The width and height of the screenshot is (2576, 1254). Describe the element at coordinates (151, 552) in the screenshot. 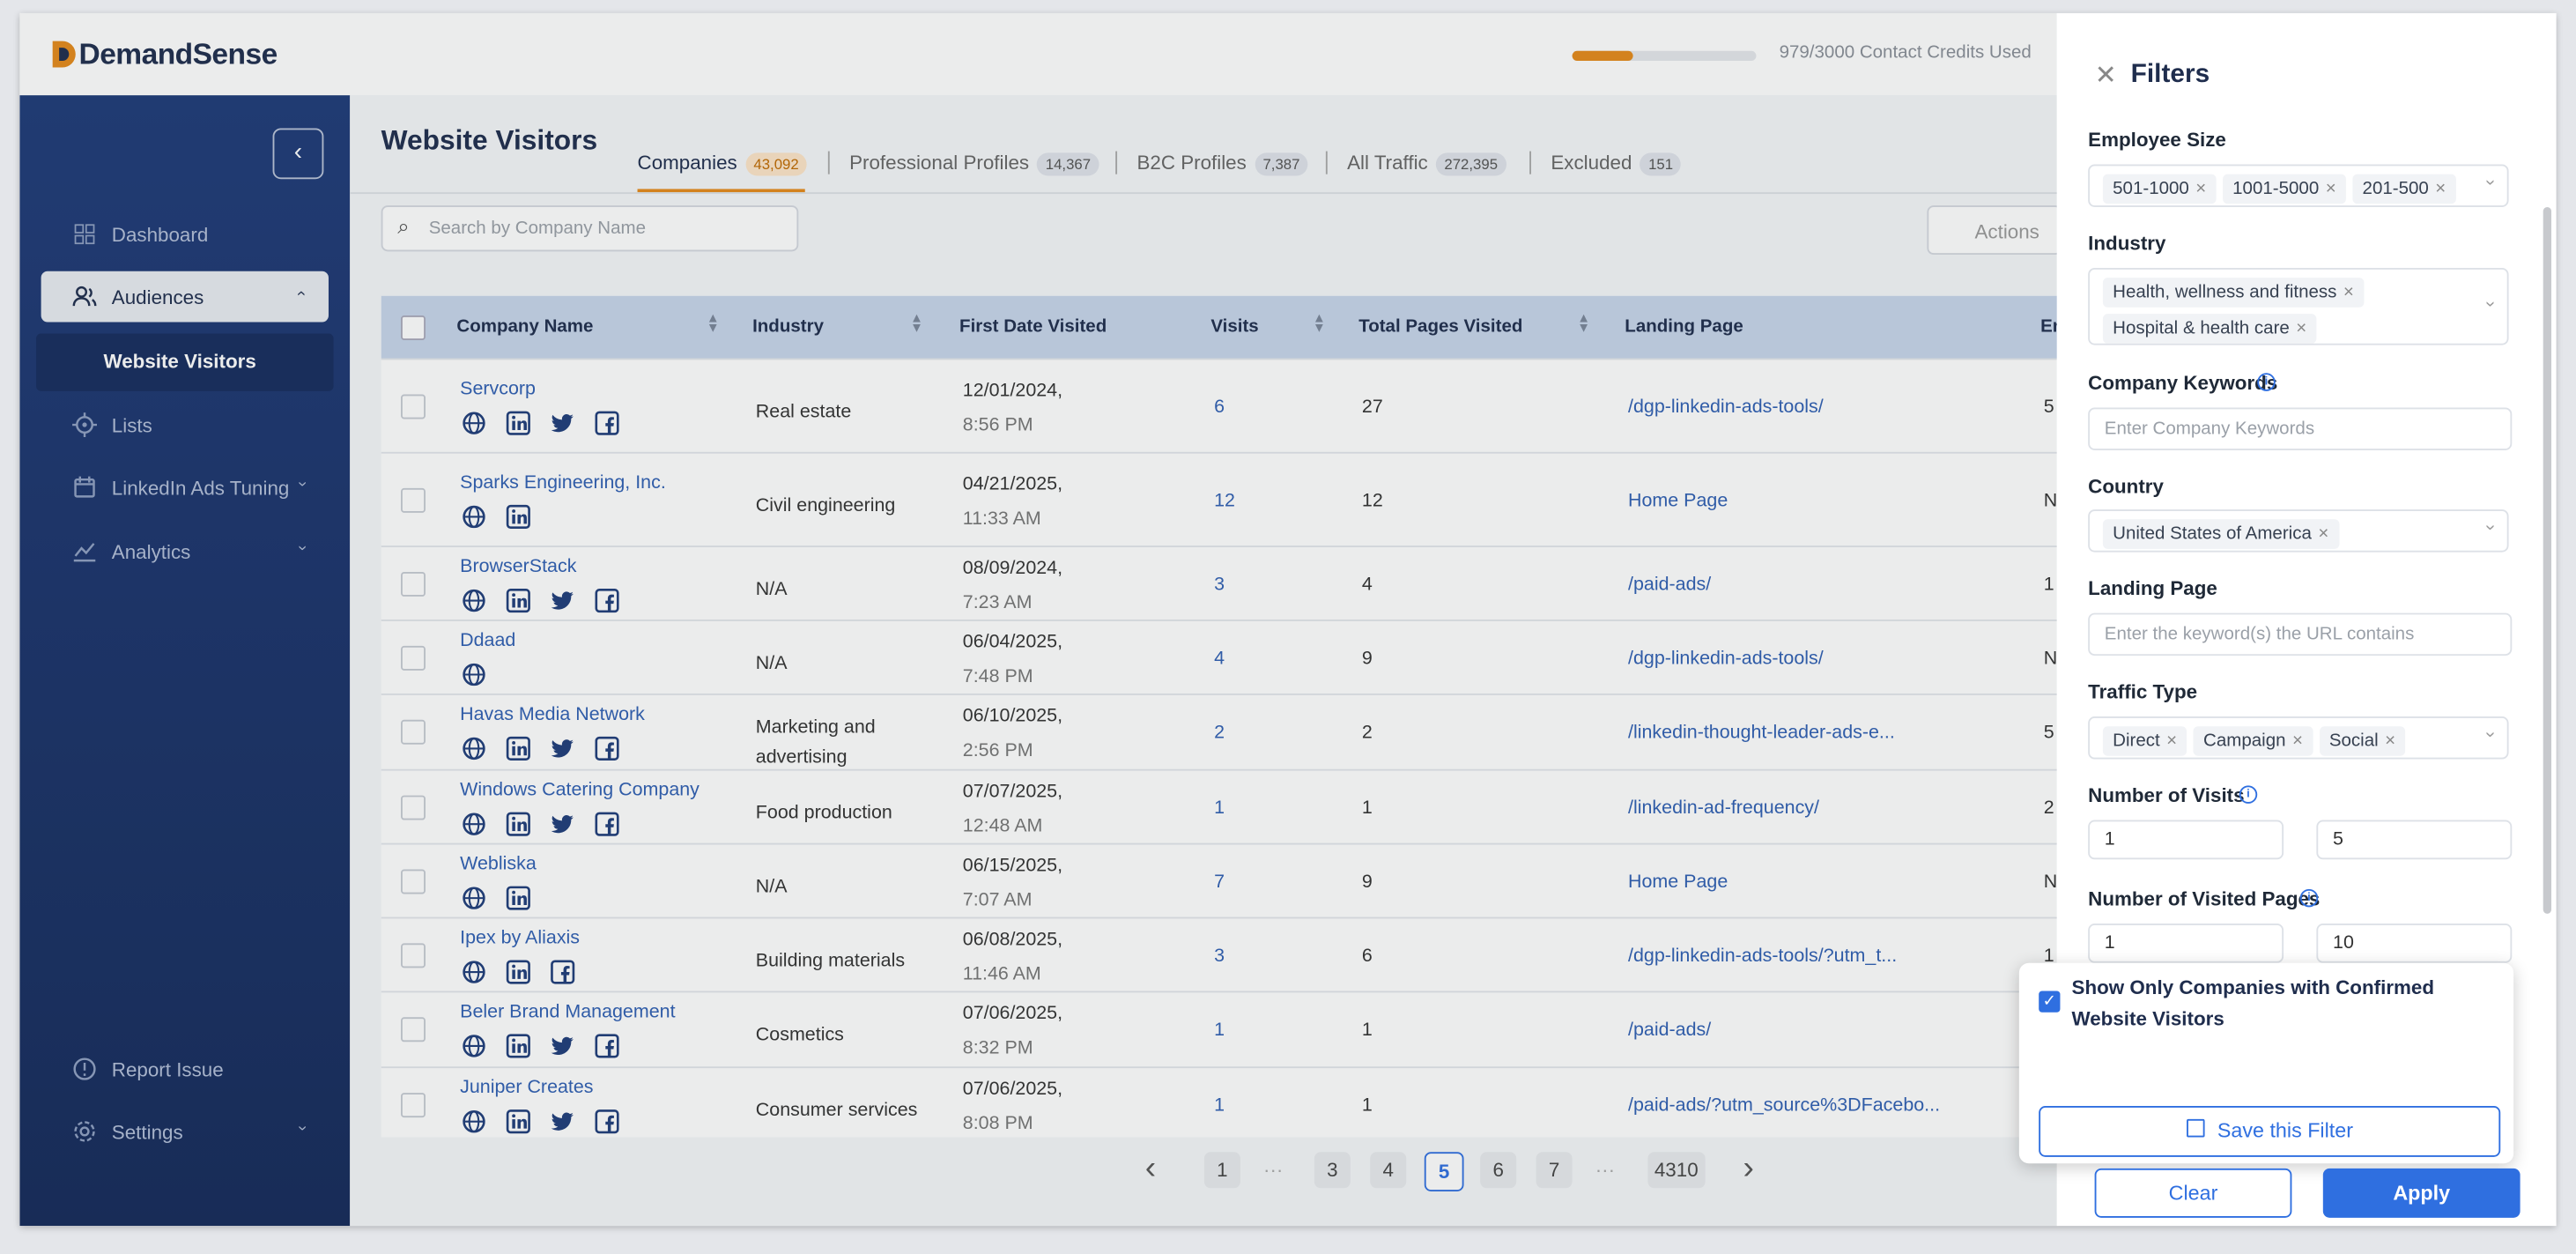

I see `nav-item: Analytics` at that location.